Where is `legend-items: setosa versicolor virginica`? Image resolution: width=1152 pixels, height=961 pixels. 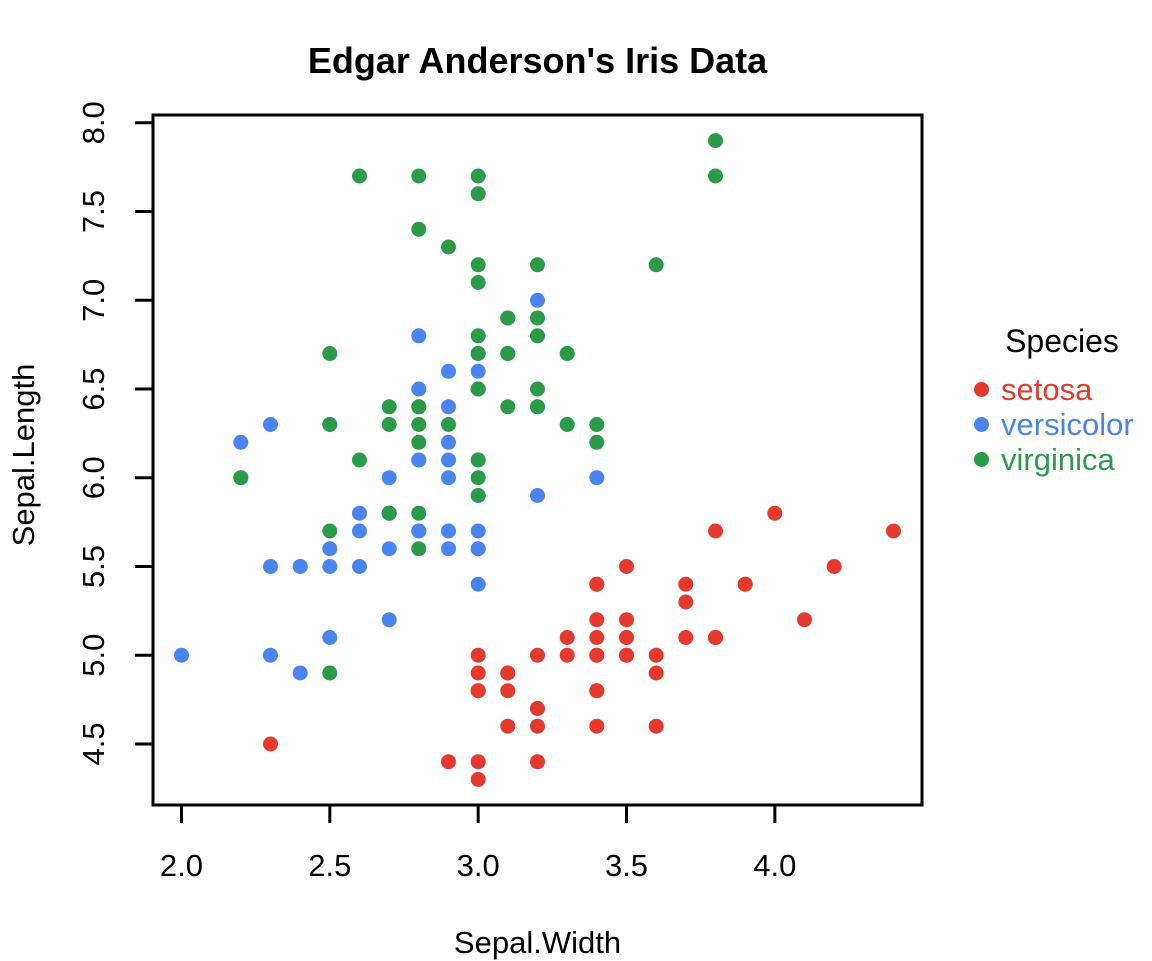 legend-items: setosa versicolor virginica is located at coordinates (1057, 424).